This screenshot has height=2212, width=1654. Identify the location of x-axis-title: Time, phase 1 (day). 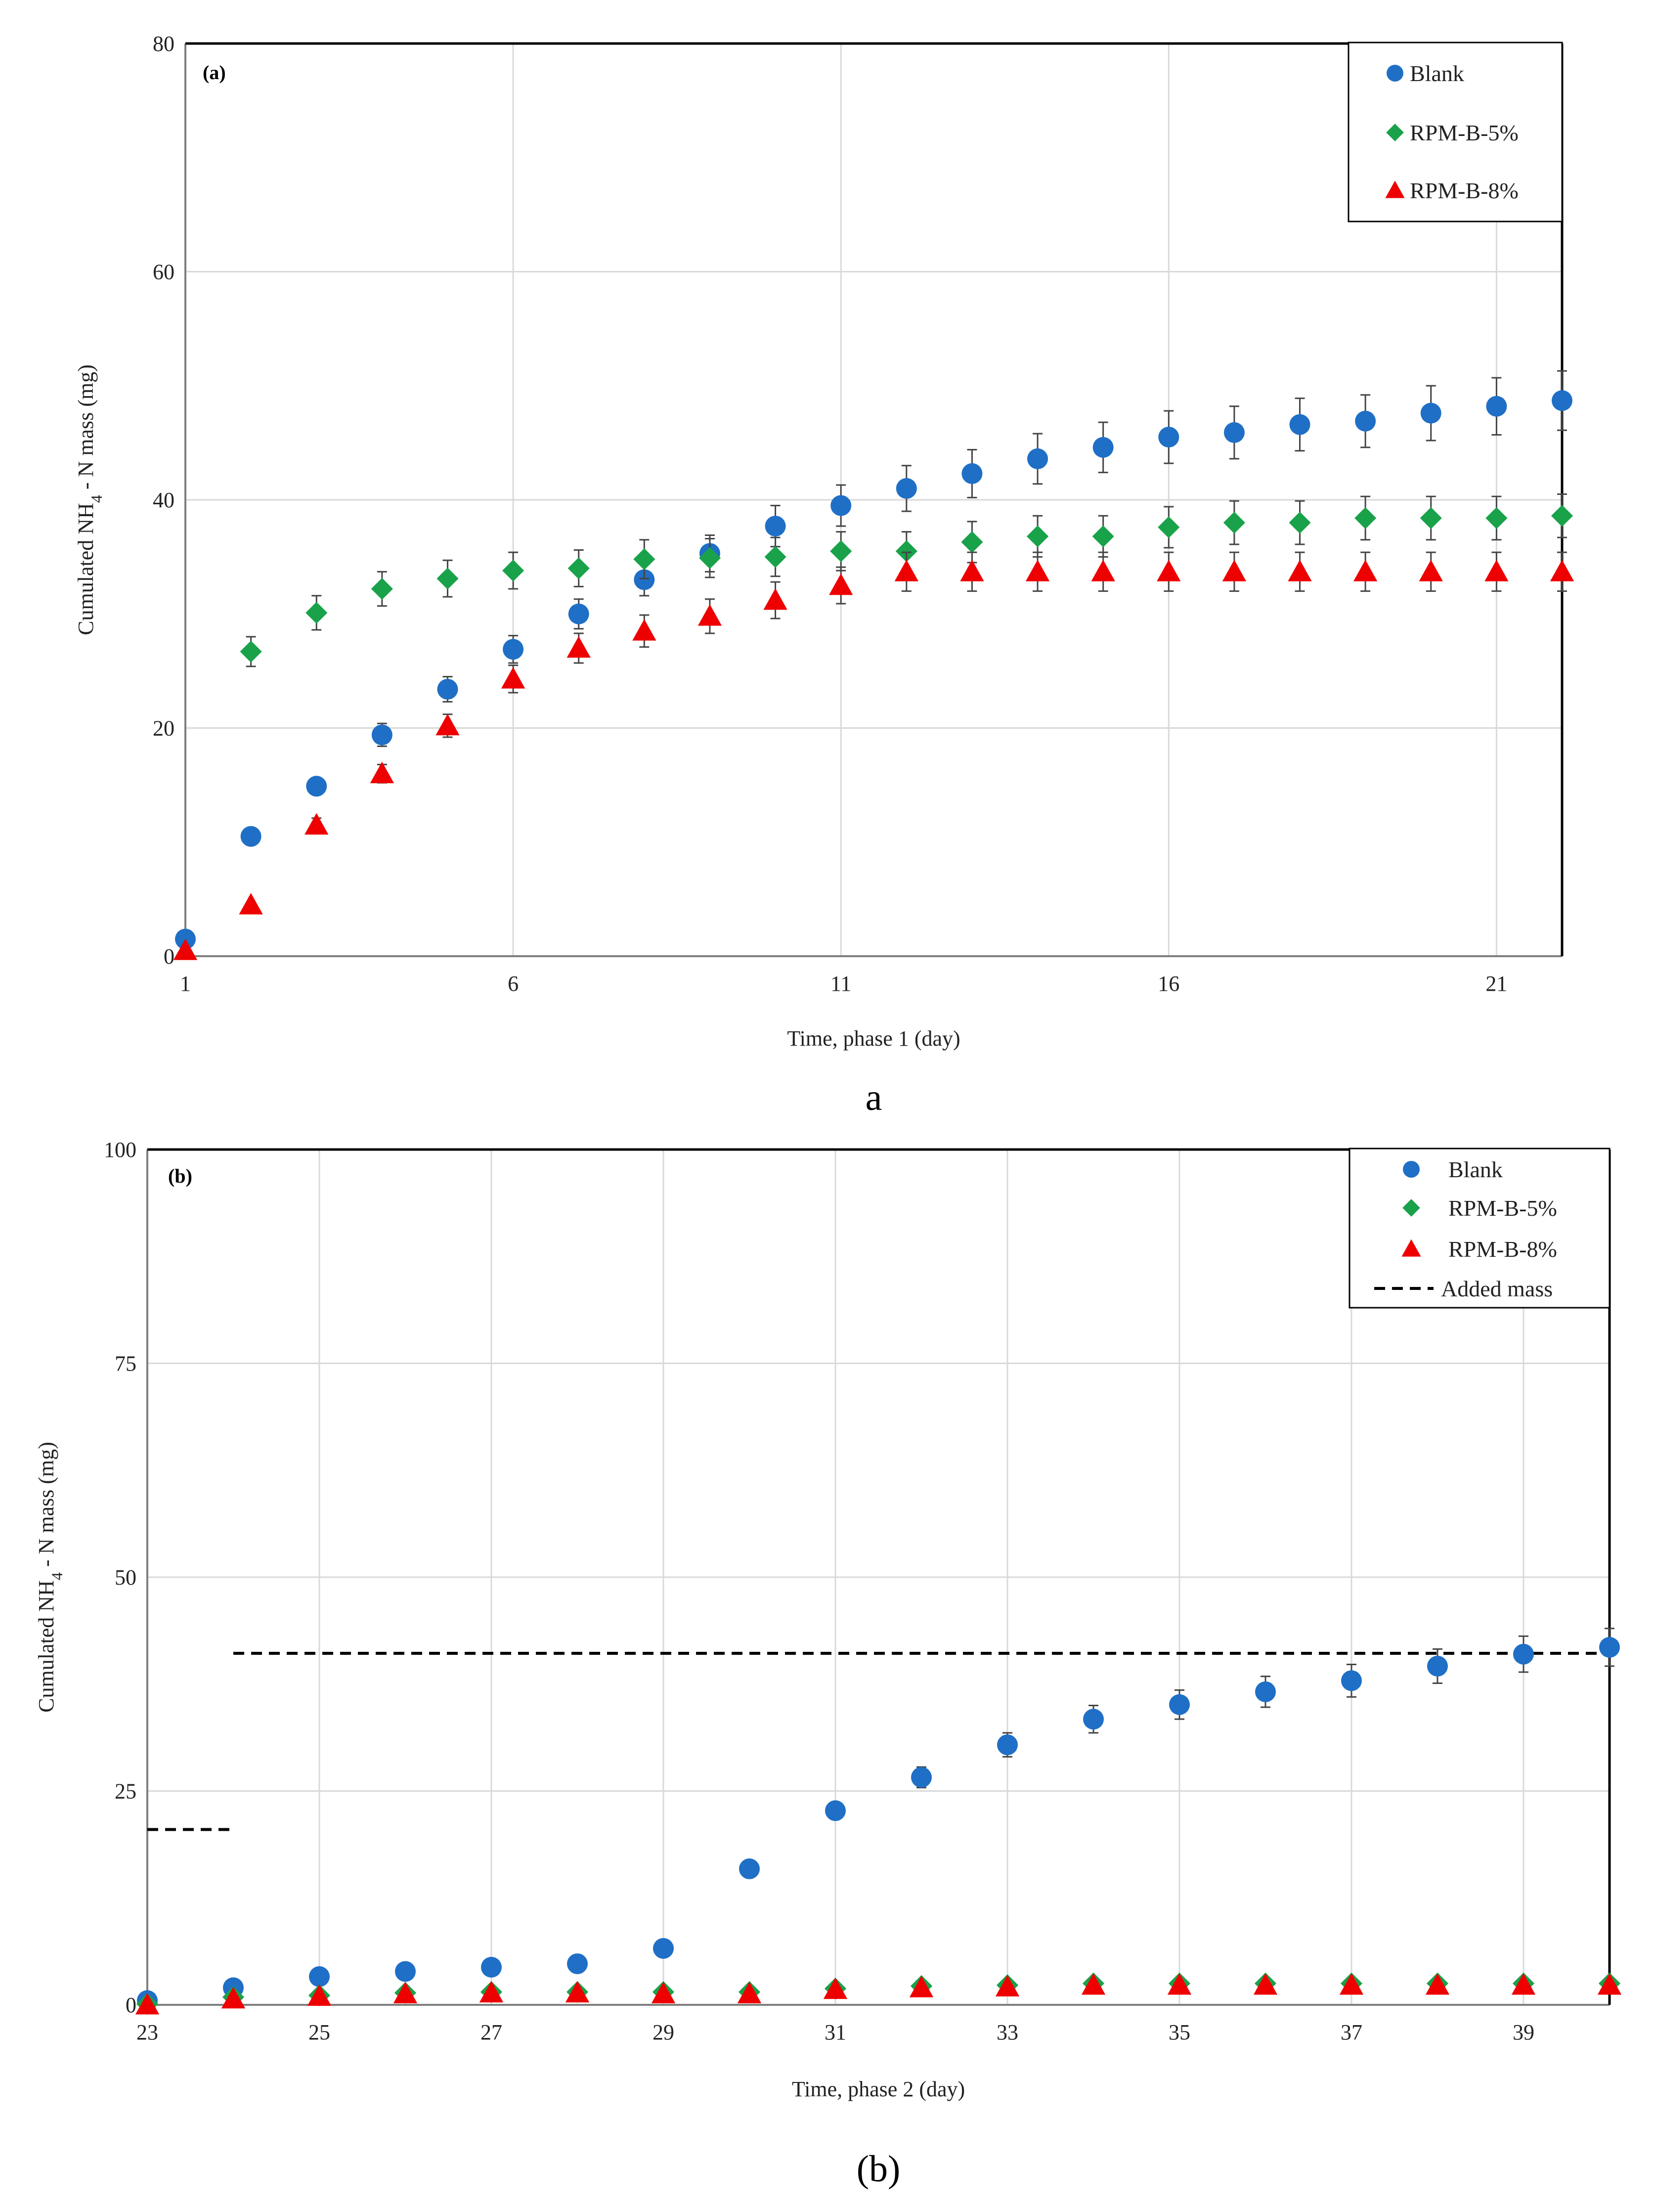
(873, 1038).